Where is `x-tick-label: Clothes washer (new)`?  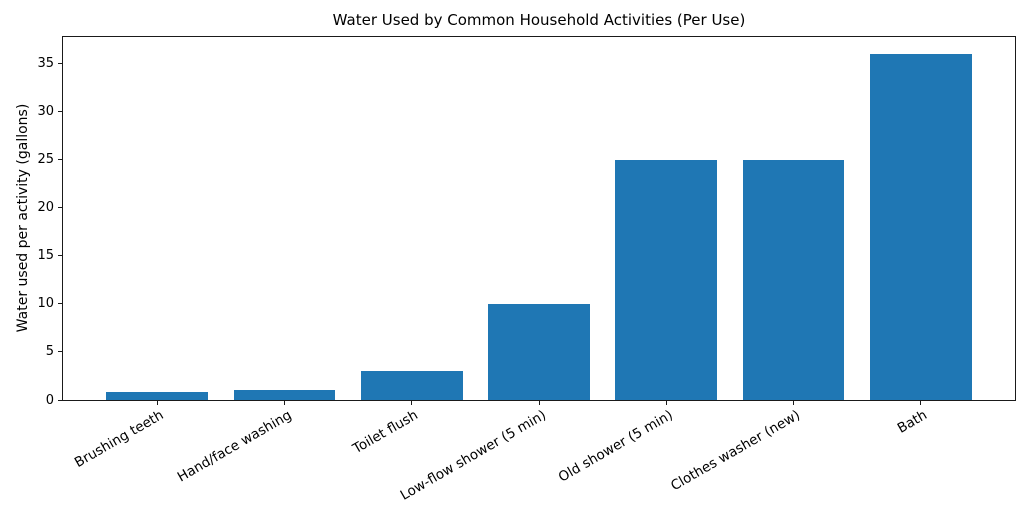
x-tick-label: Clothes washer (new) is located at coordinates (736, 451).